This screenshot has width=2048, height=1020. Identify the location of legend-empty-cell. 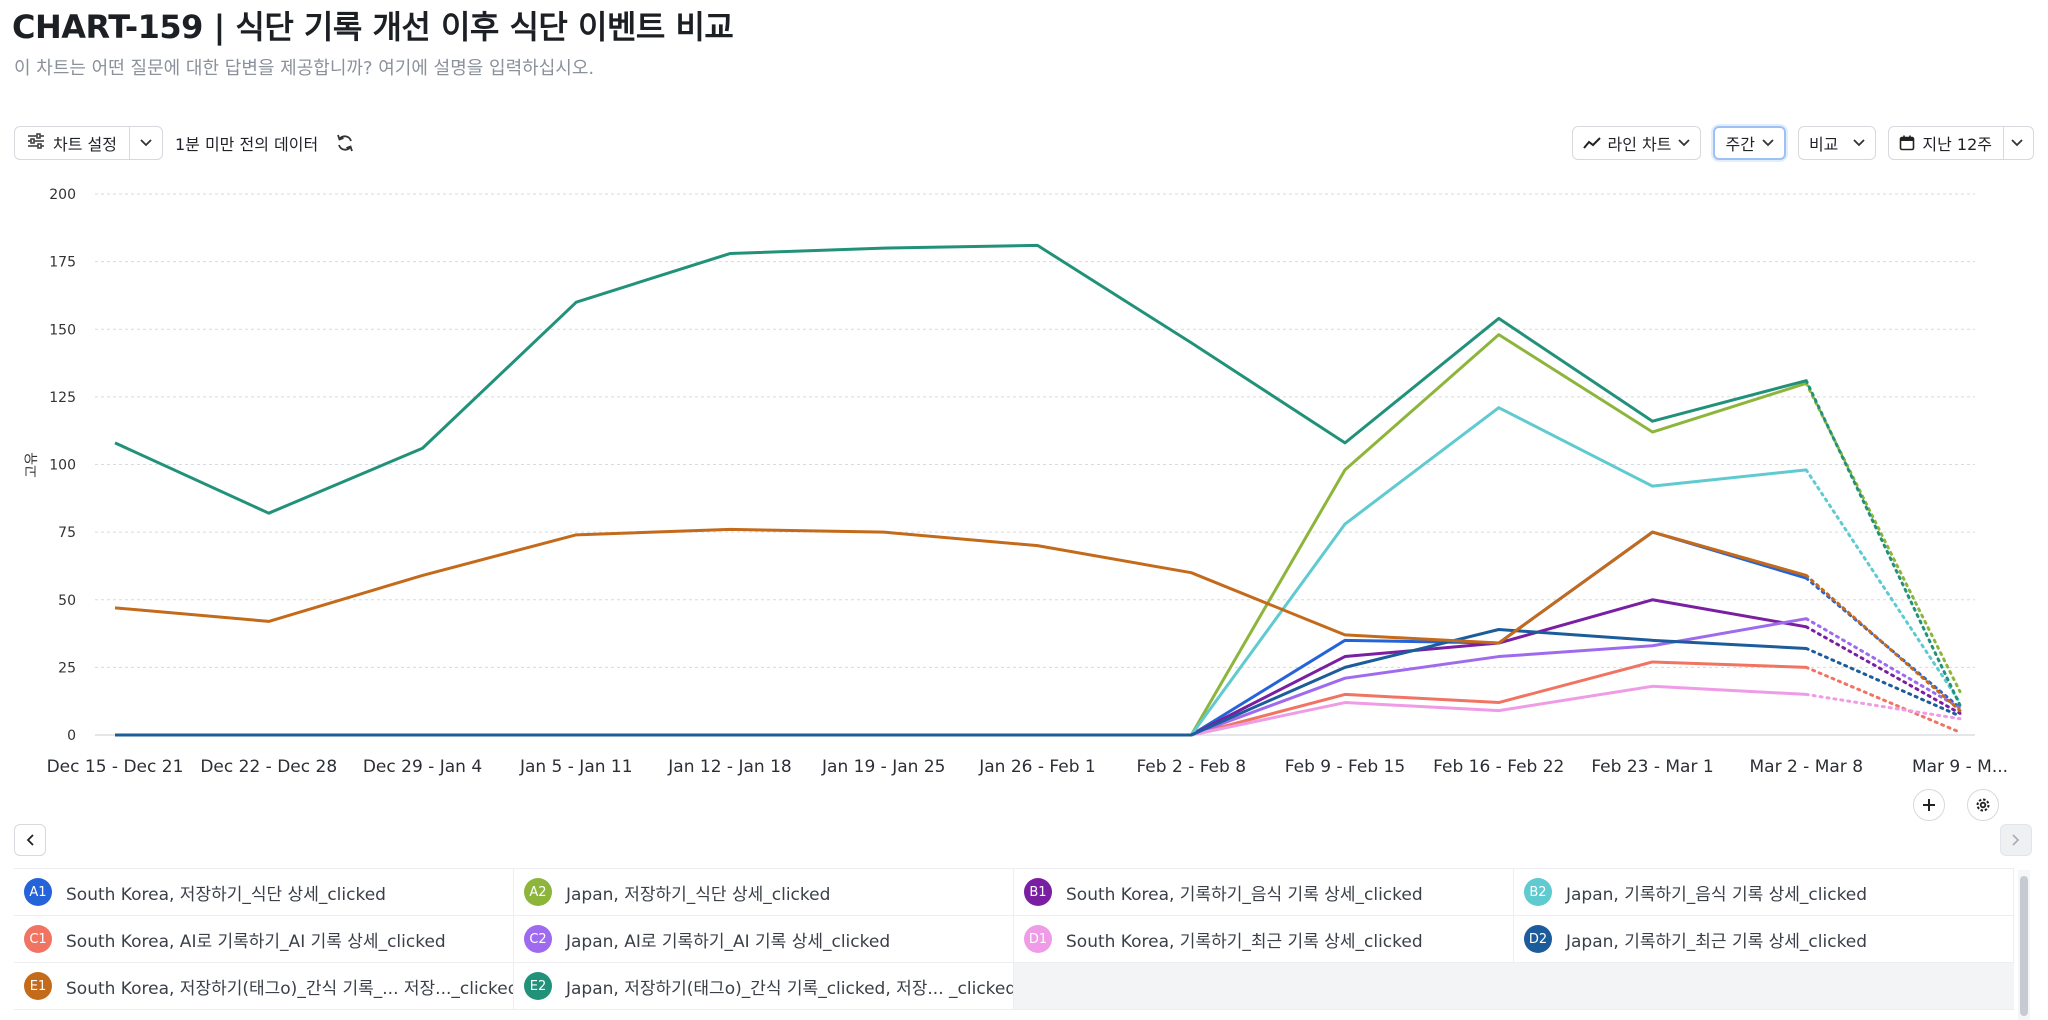
(1514, 986).